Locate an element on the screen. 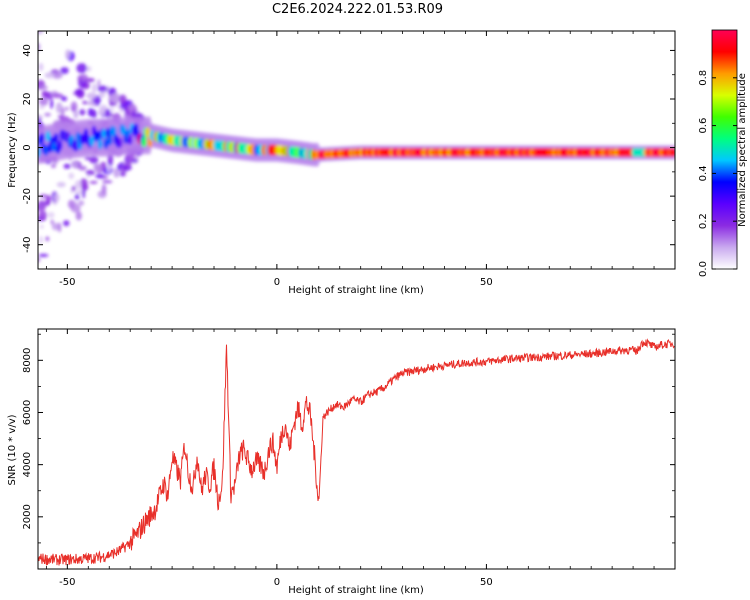 Image resolution: width=750 pixels, height=600 pixels. snr-ylabel: SNR (10 * v/v) is located at coordinates (12, 449).